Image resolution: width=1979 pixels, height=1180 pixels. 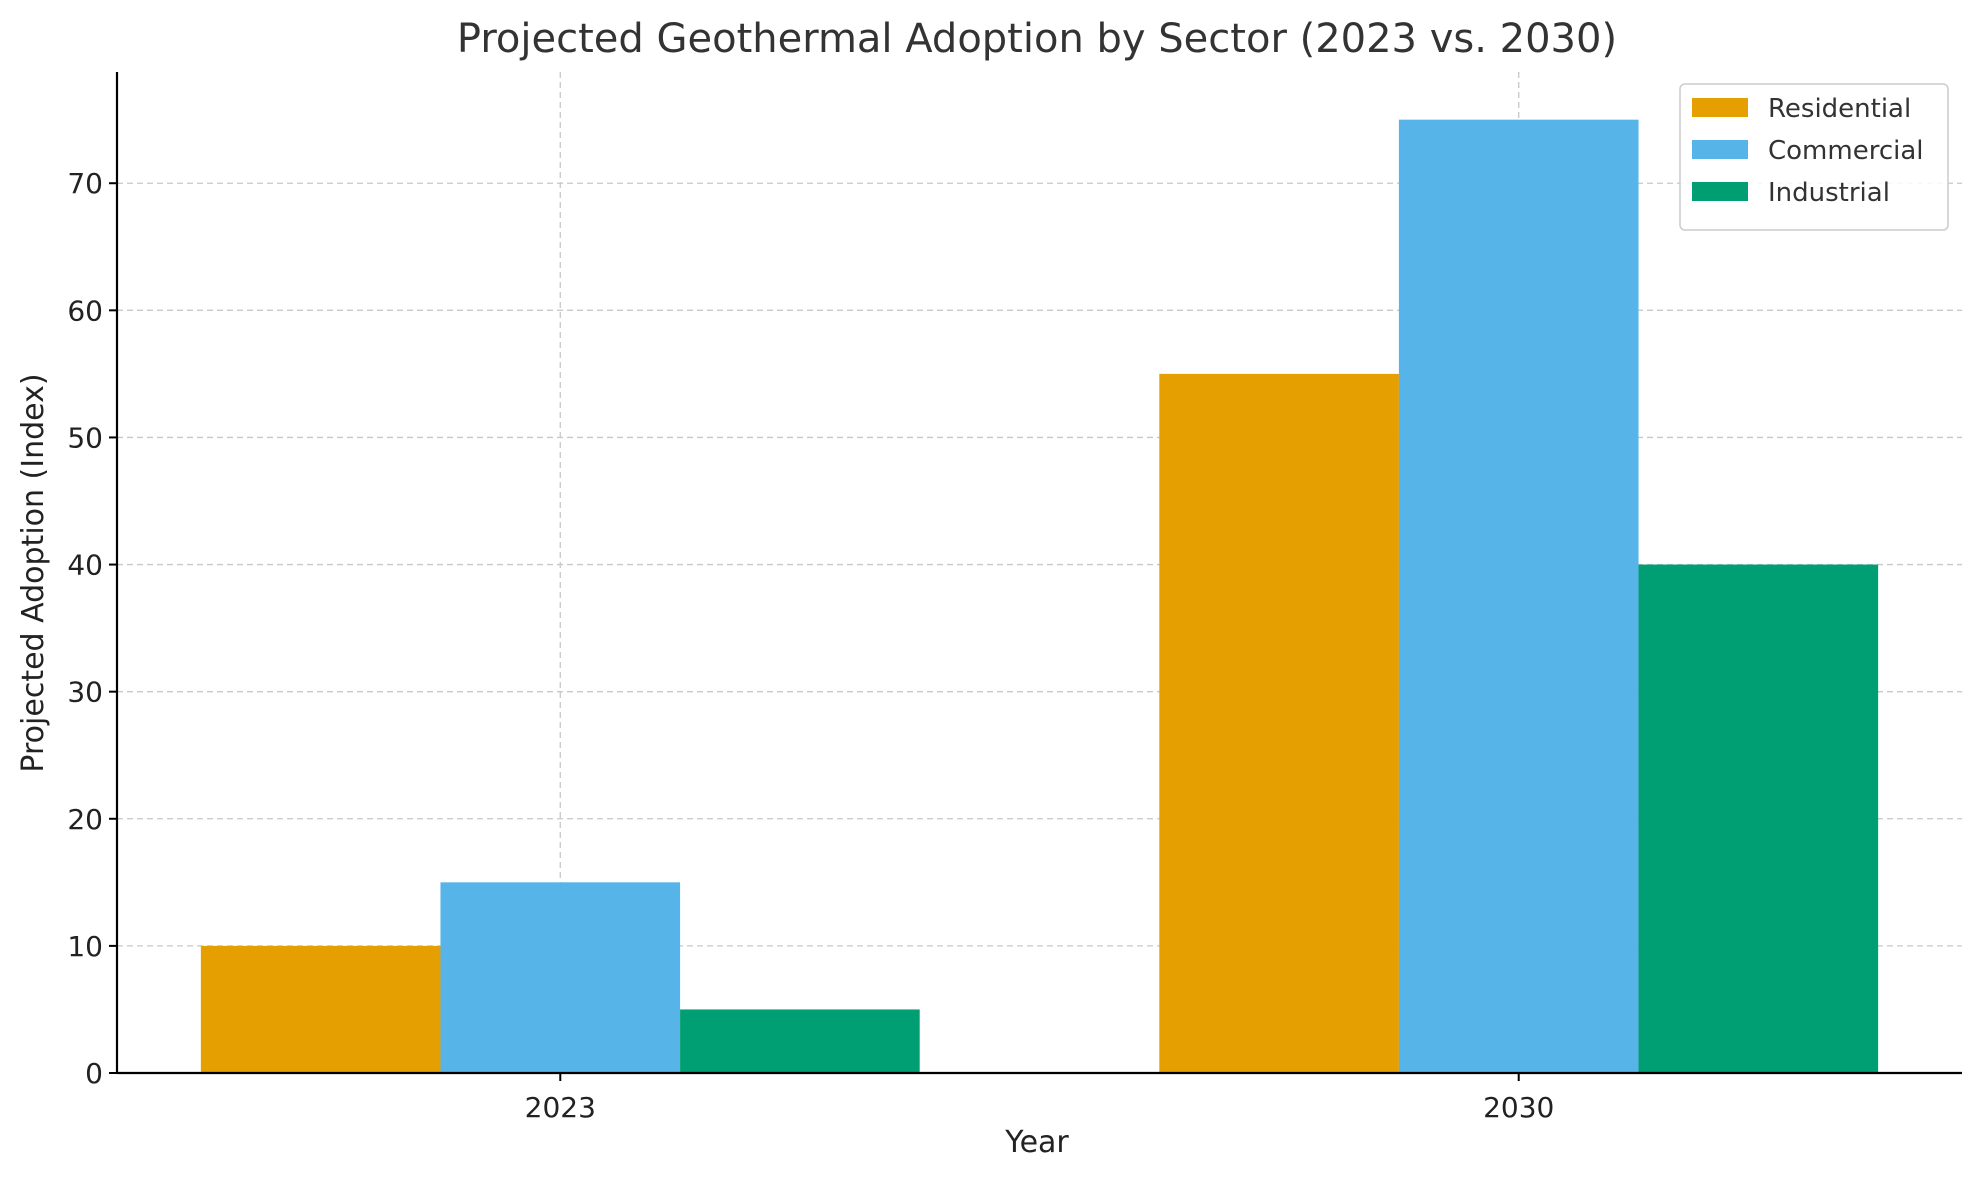 I want to click on legend: Residential Commercial Industrial, so click(x=1814, y=157).